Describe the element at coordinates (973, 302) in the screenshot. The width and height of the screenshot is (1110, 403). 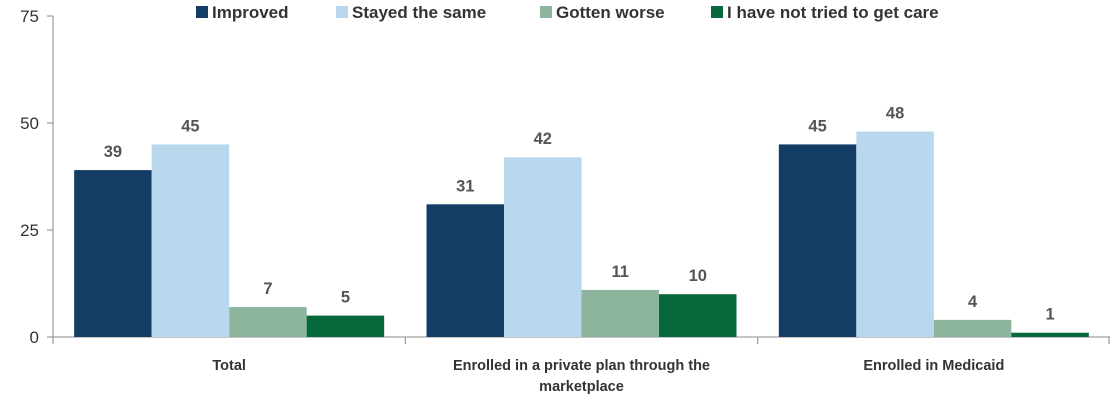
I see `data-label: 4` at that location.